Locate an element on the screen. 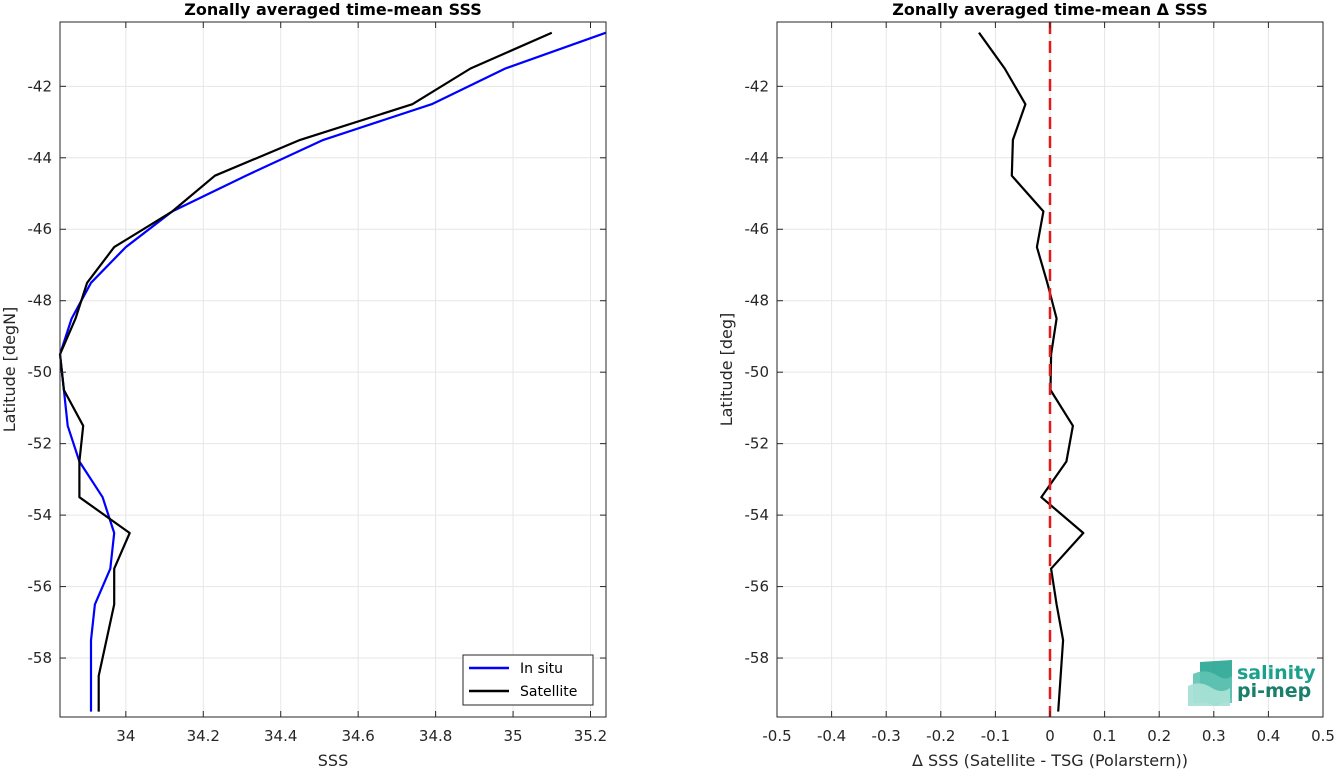 This screenshot has width=1336, height=769. delta-y-tick-label: -56 is located at coordinates (757, 587).